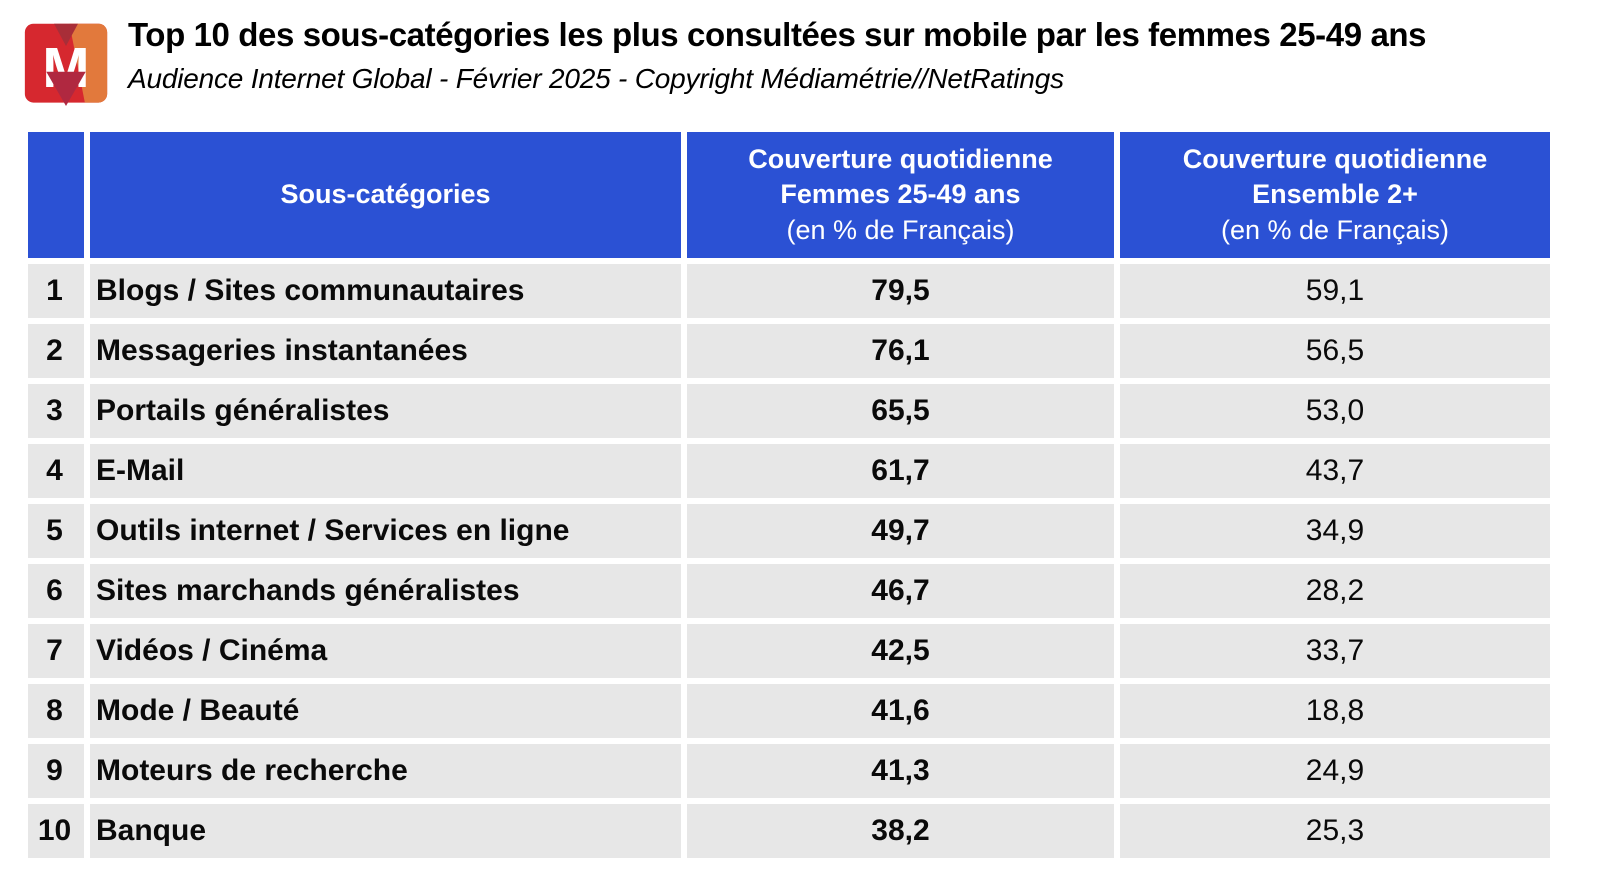  Describe the element at coordinates (385, 651) in the screenshot. I see `category-cell: Vidéos / Cinéma` at that location.